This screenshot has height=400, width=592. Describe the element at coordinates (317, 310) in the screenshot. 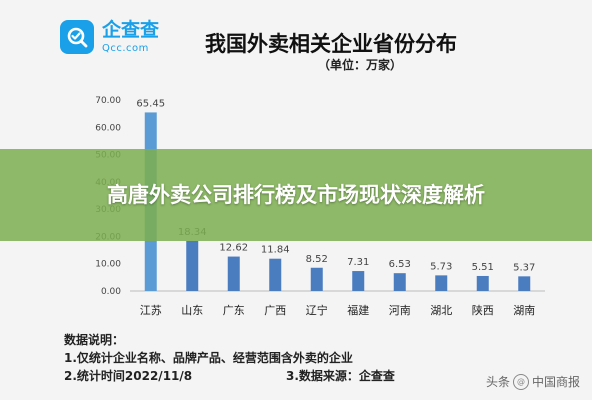

I see `category-label: 辽宁` at that location.